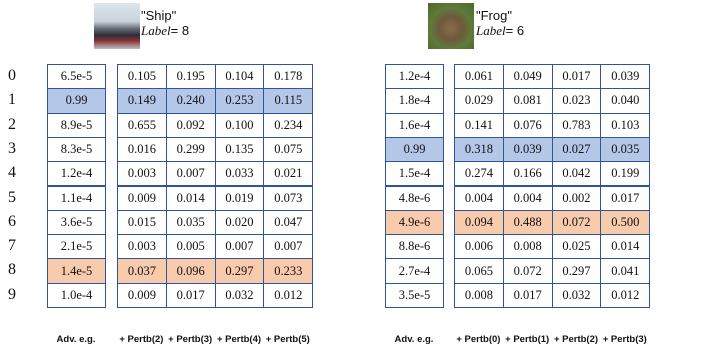 This screenshot has height=354, width=702. I want to click on label-word: Label, so click(491, 30).